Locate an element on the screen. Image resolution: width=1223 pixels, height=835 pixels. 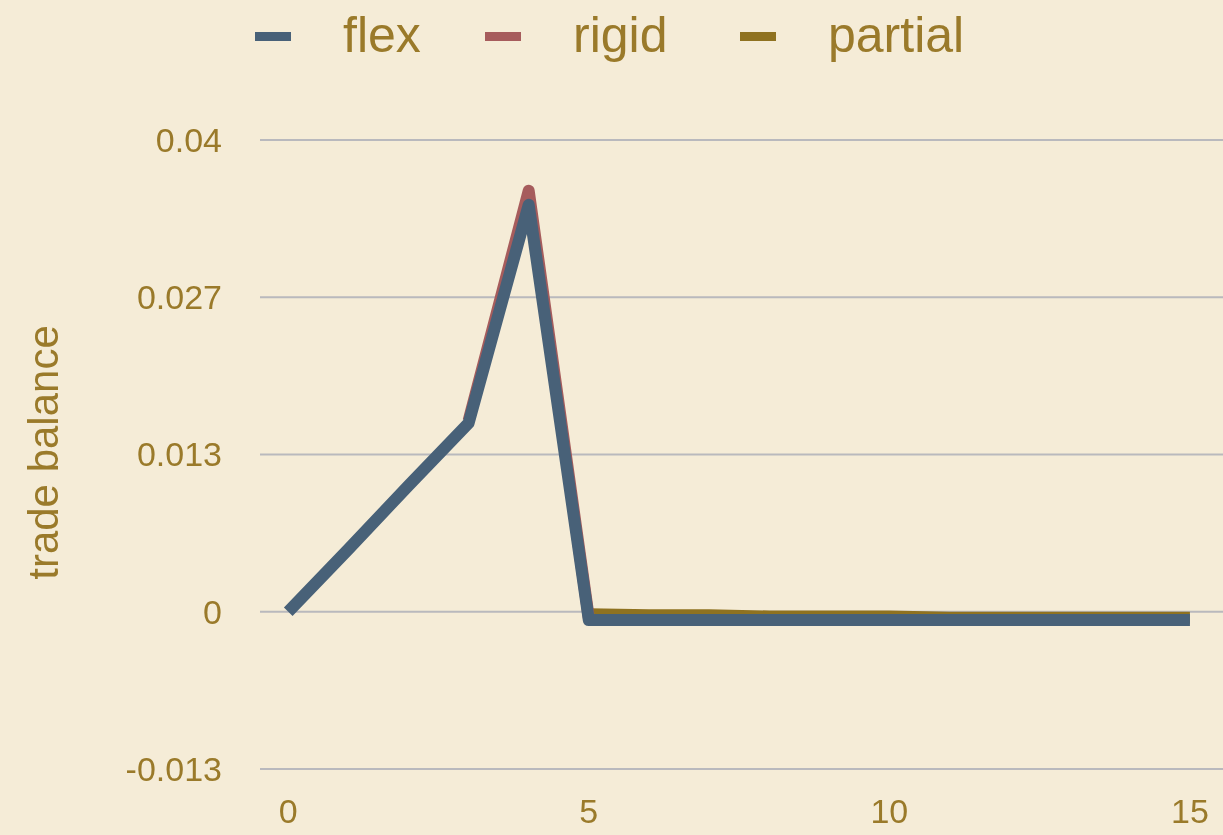
legend-label: flex is located at coordinates (382, 35).